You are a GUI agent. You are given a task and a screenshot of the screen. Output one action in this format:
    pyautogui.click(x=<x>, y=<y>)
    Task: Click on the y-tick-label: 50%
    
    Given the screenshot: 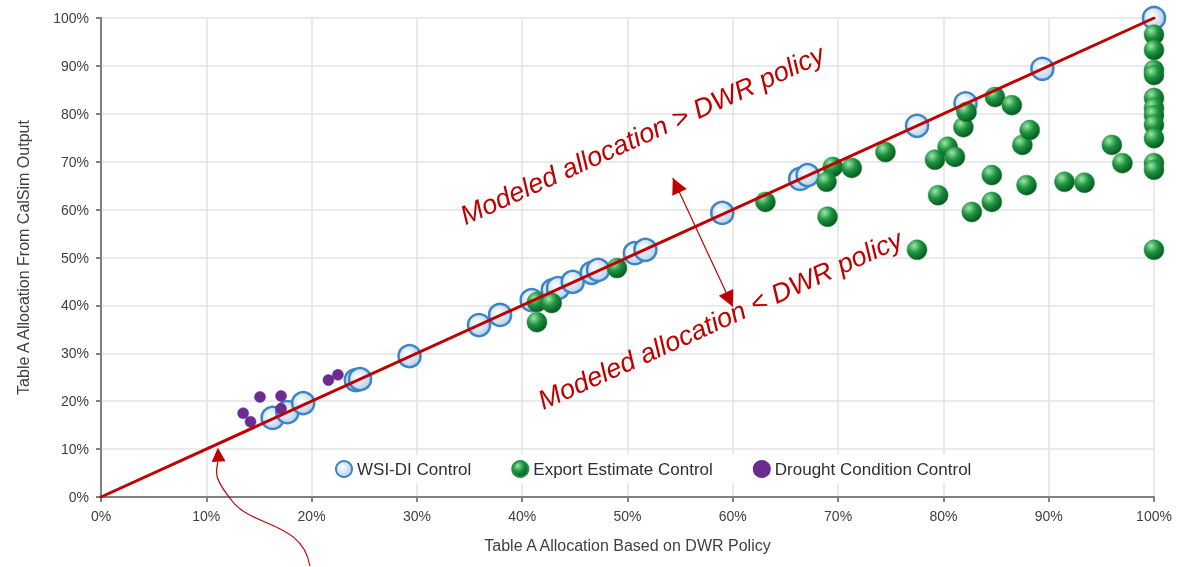 What is the action you would take?
    pyautogui.click(x=74, y=257)
    